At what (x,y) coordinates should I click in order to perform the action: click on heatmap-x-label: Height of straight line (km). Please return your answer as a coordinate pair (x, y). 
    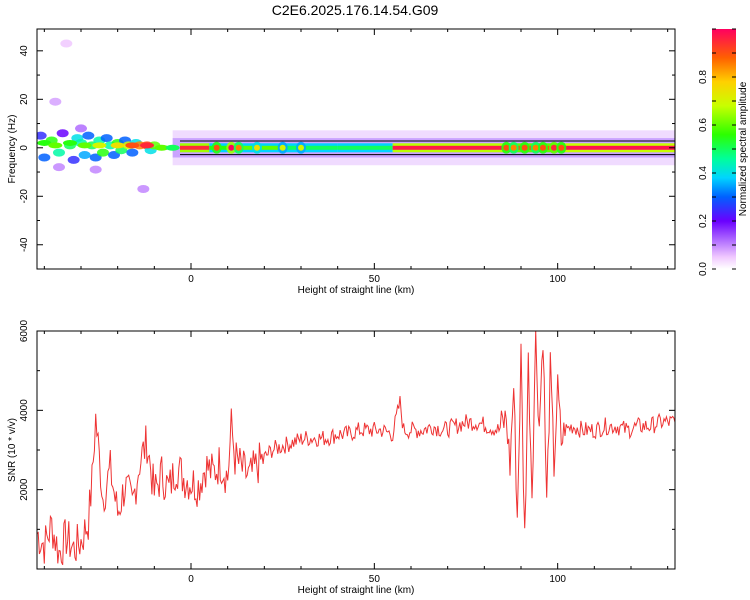
    Looking at the image, I should click on (356, 290).